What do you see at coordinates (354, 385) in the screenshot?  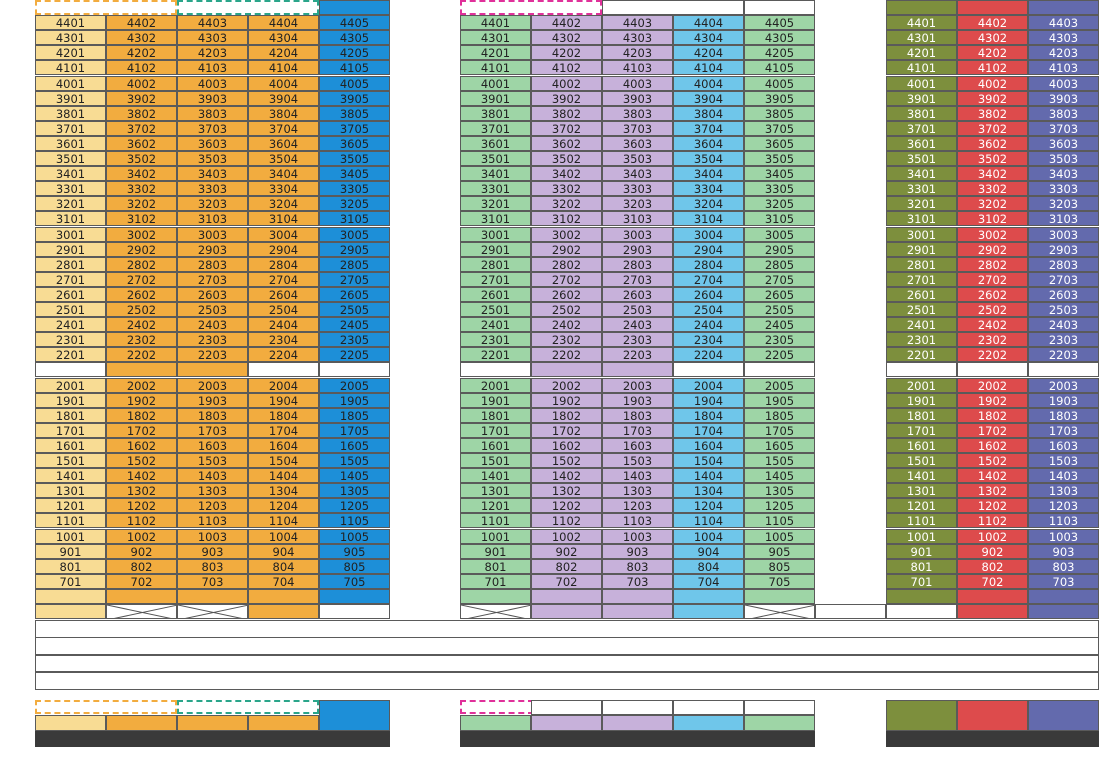 I see `unit-cell: 2005` at bounding box center [354, 385].